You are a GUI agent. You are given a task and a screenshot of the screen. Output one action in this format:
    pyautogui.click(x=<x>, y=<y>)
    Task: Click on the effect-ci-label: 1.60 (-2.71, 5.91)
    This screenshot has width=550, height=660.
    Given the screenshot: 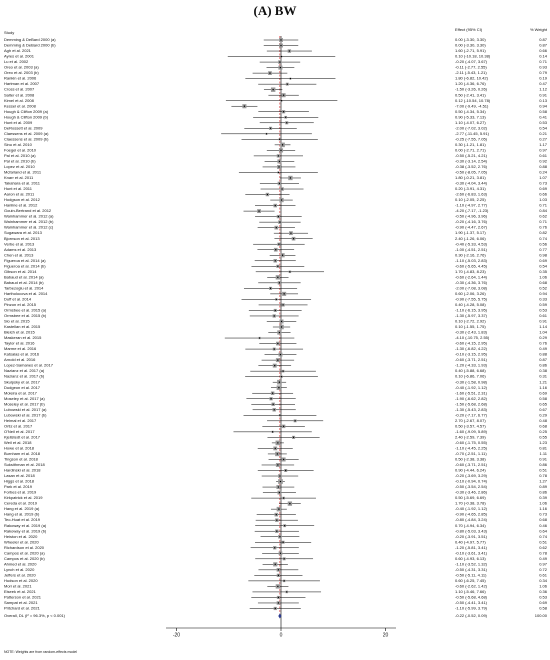 What is the action you would take?
    pyautogui.click(x=470, y=50)
    